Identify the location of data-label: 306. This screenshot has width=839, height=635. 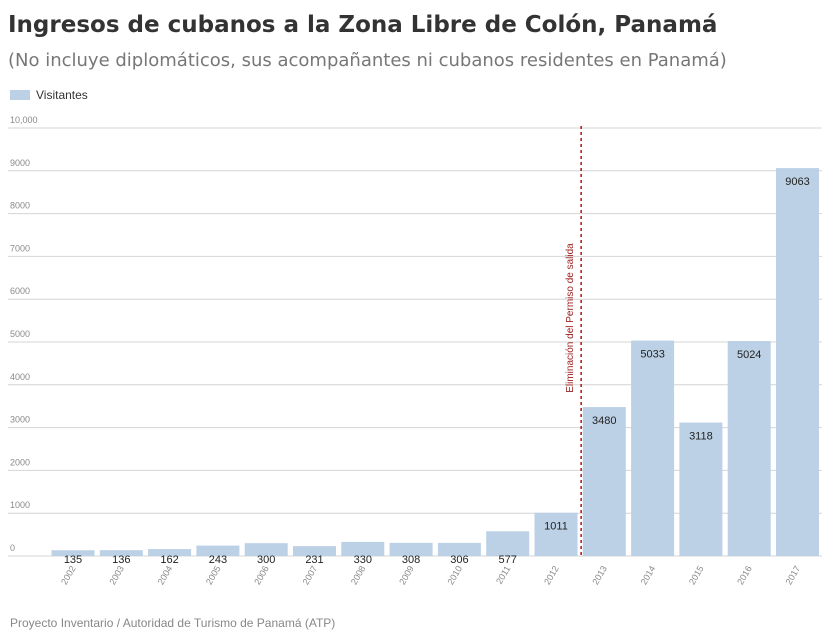
(459, 560).